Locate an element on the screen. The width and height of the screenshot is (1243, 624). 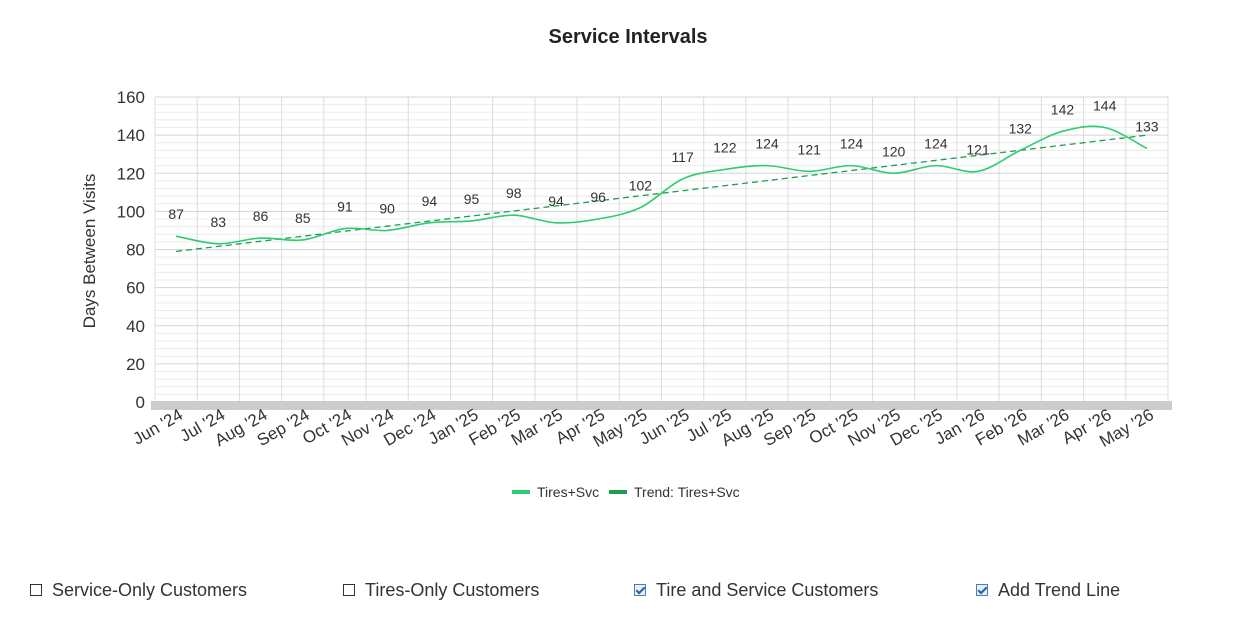
tires-only-toggle: Tires-Only Customers is located at coordinates (441, 590).